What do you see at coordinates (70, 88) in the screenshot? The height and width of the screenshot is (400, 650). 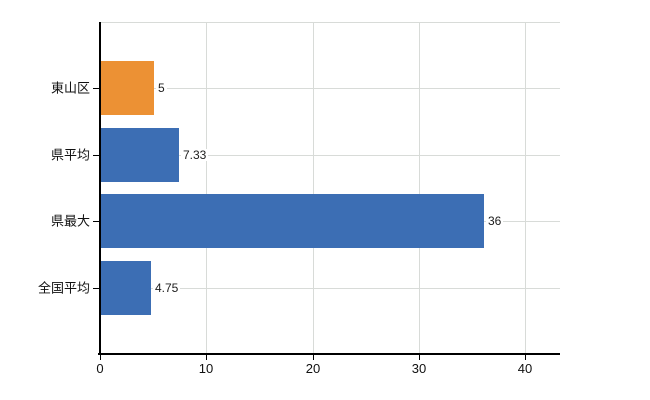 I see `category-label: 東山区` at bounding box center [70, 88].